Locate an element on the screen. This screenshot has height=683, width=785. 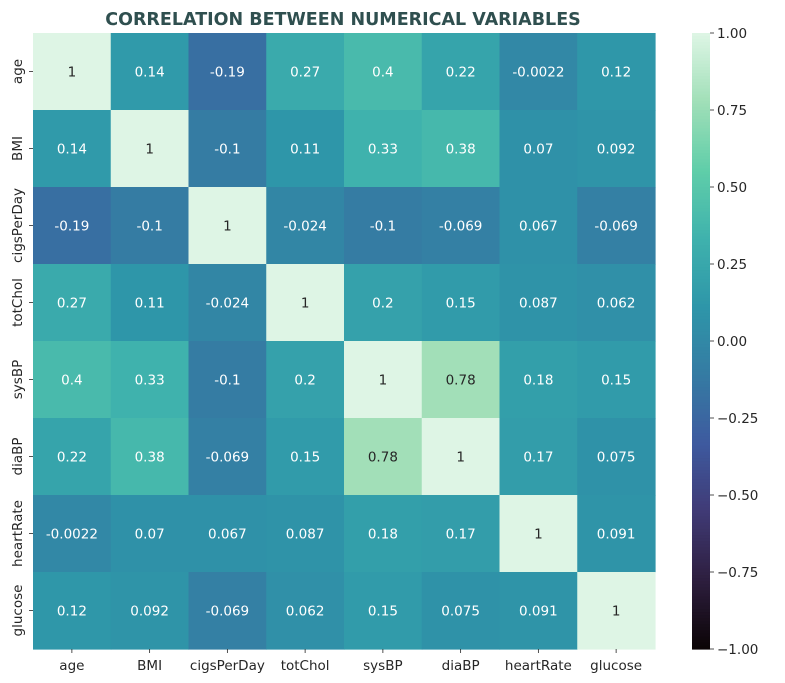
cell-value-label: 0.2 is located at coordinates (382, 304).